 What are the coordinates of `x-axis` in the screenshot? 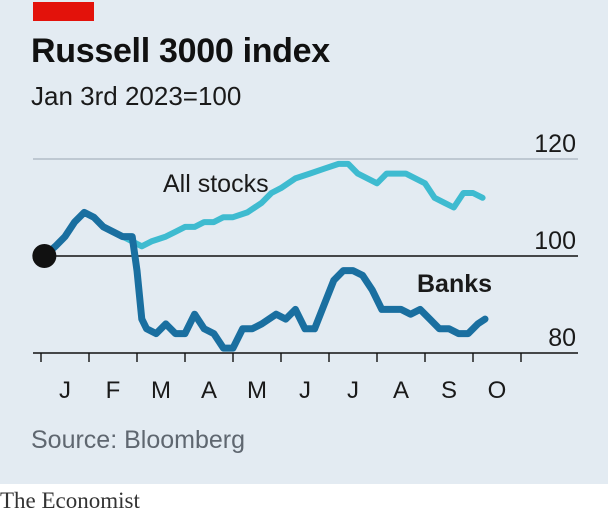 It's located at (305, 357).